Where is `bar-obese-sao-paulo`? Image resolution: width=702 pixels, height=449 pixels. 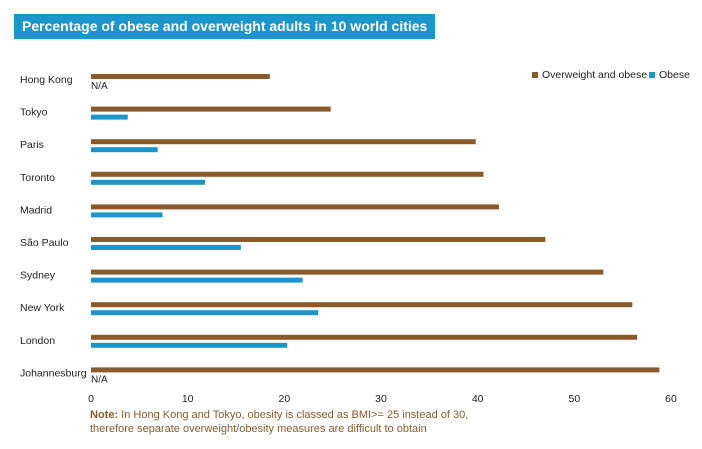 bar-obese-sao-paulo is located at coordinates (166, 247).